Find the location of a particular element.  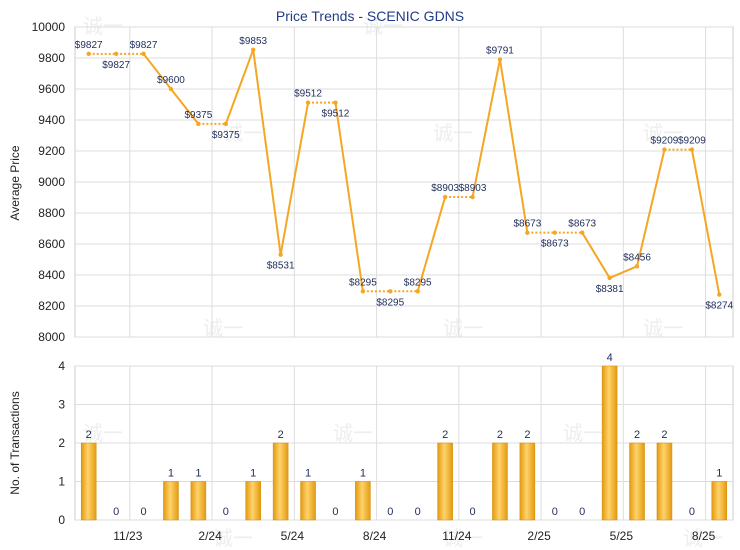

price-data-label: $9209 is located at coordinates (692, 141).